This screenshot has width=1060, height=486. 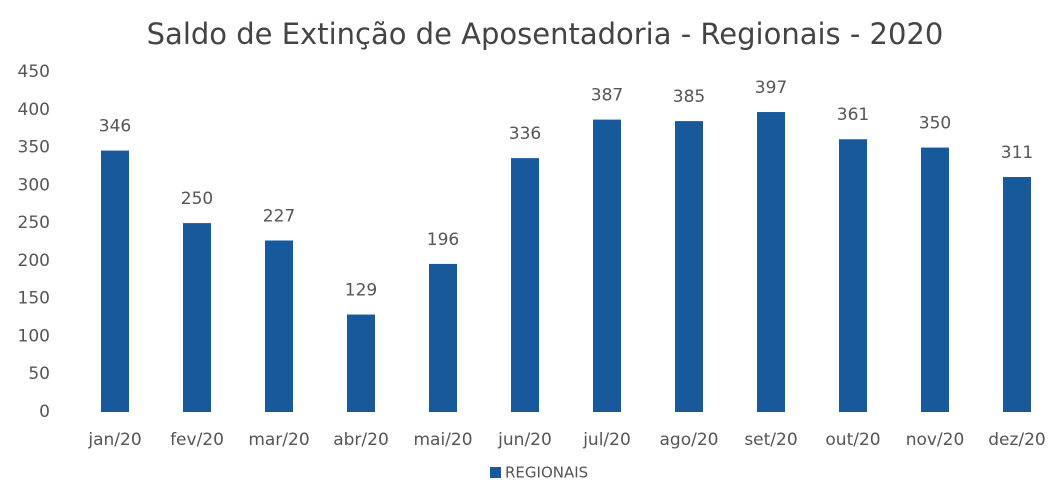 What do you see at coordinates (34, 223) in the screenshot?
I see `y-tick-label: 250` at bounding box center [34, 223].